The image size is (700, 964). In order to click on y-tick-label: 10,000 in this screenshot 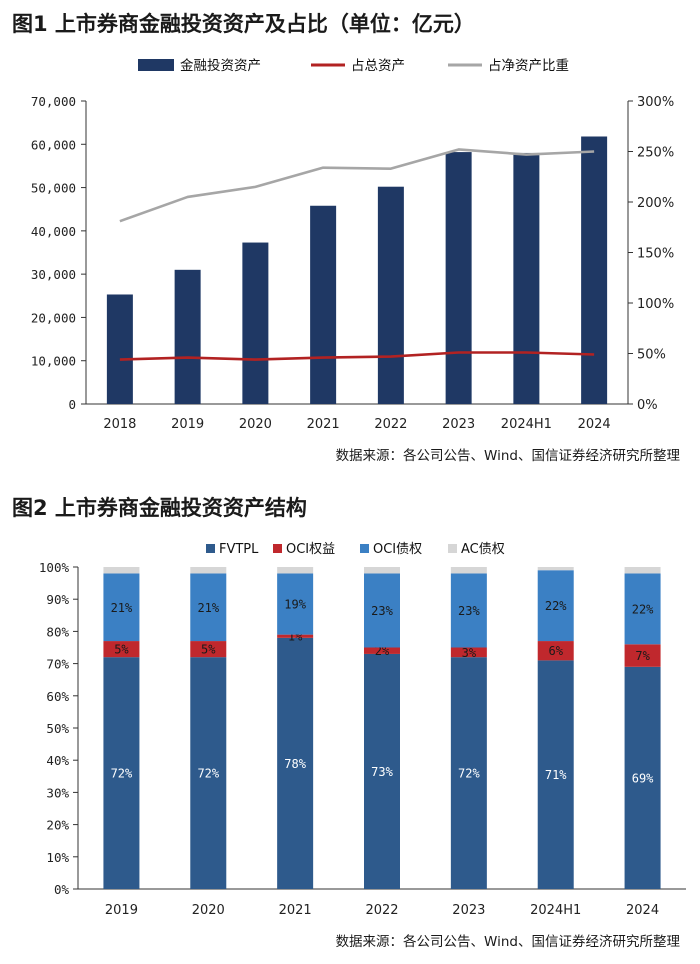, I will do `click(53, 361)`.